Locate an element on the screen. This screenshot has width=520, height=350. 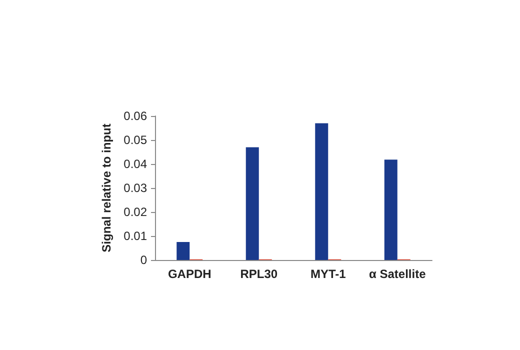
y-axis-title: Signal relative to input is located at coordinates (107, 188).